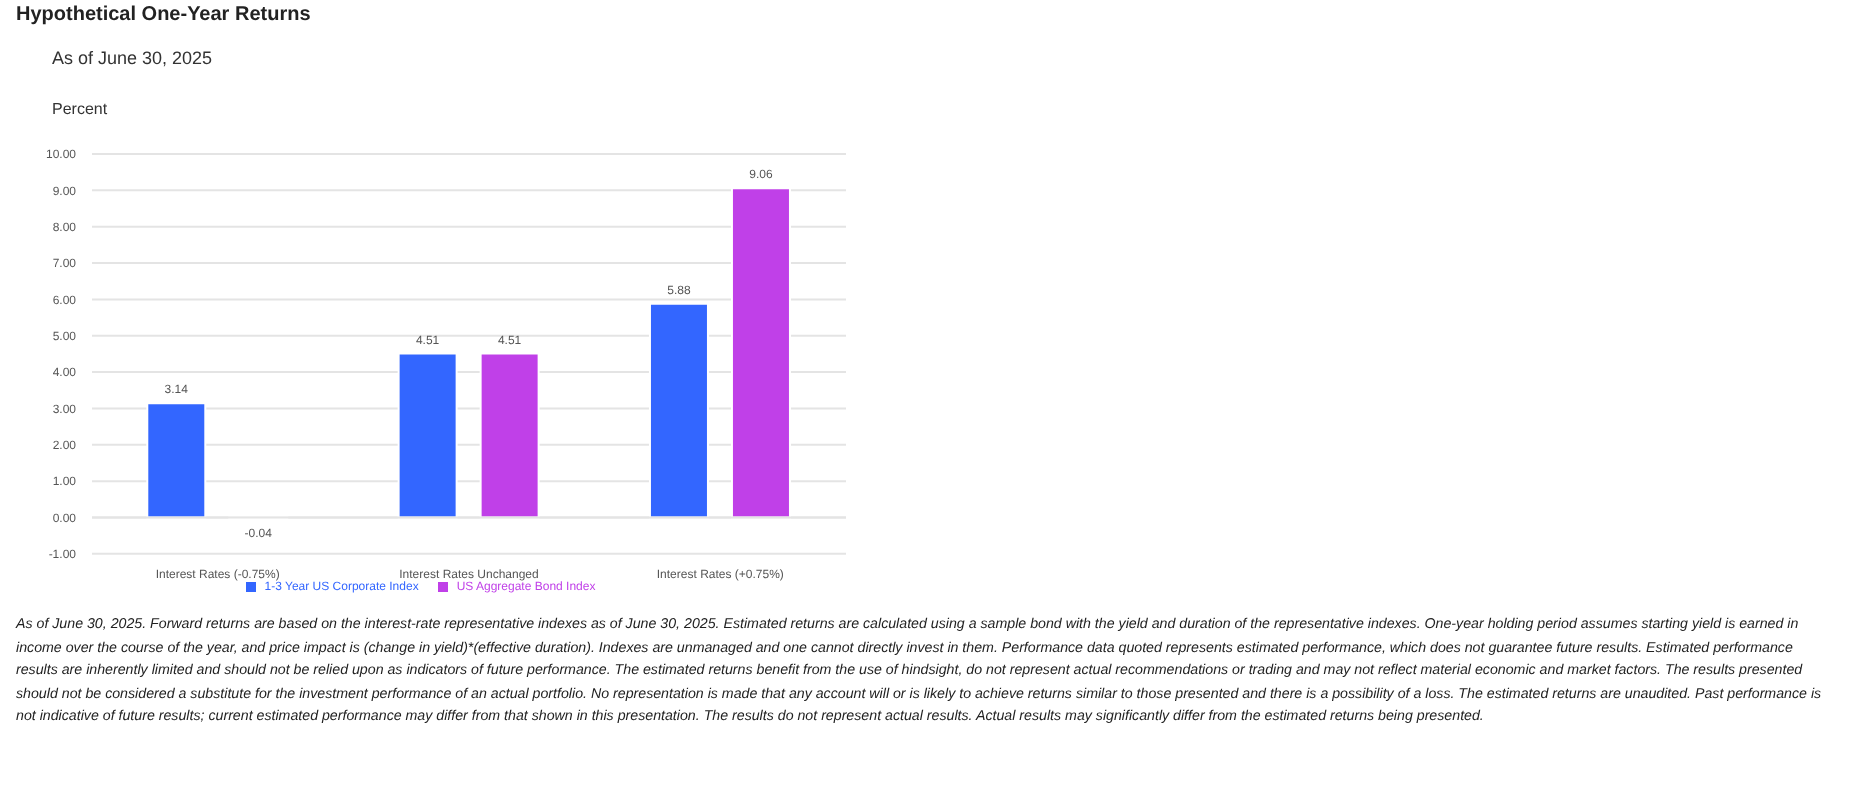  What do you see at coordinates (80, 111) in the screenshot?
I see `y-axis-title: Percent` at bounding box center [80, 111].